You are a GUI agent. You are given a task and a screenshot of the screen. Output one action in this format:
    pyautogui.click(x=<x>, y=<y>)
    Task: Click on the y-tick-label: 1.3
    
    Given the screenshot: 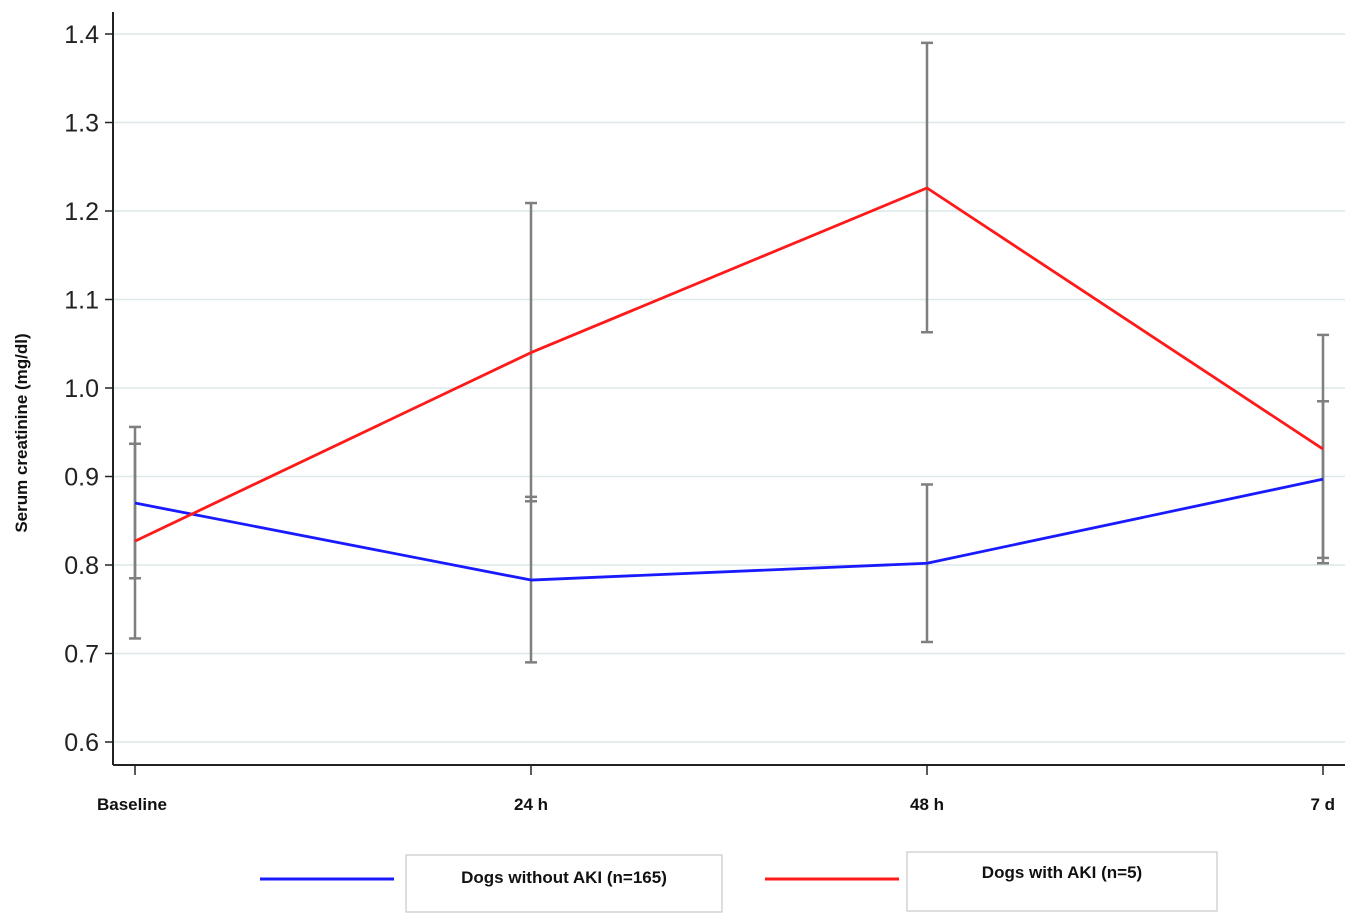 What is the action you would take?
    pyautogui.click(x=81, y=124)
    